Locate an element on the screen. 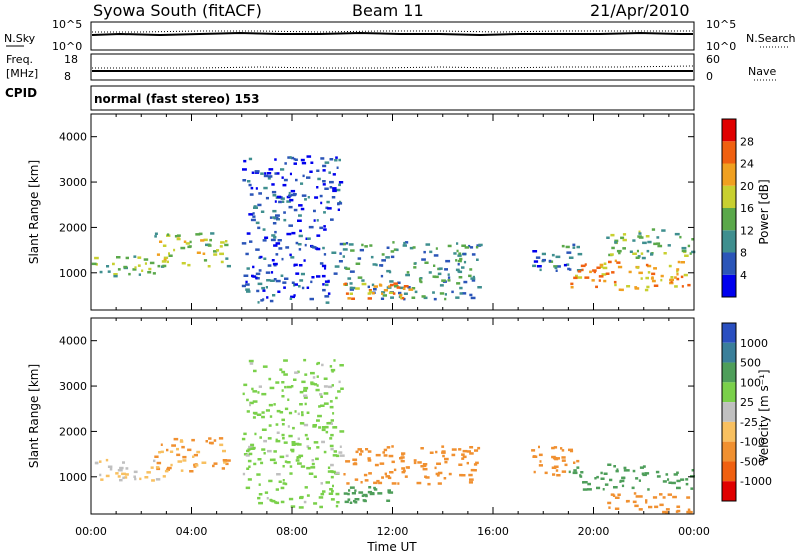  freq-panel is located at coordinates (392, 67).